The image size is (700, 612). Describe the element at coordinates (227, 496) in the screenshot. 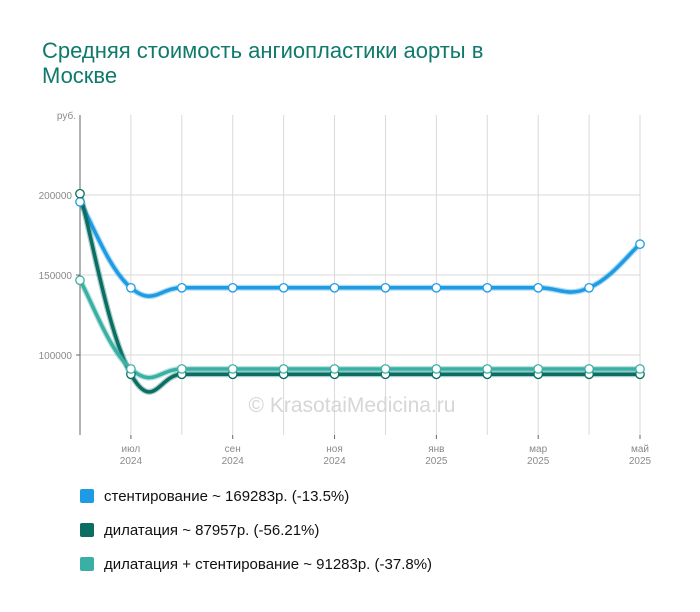

I see `legend-label: стентирование ~ 169283р. (-13.5%)` at that location.